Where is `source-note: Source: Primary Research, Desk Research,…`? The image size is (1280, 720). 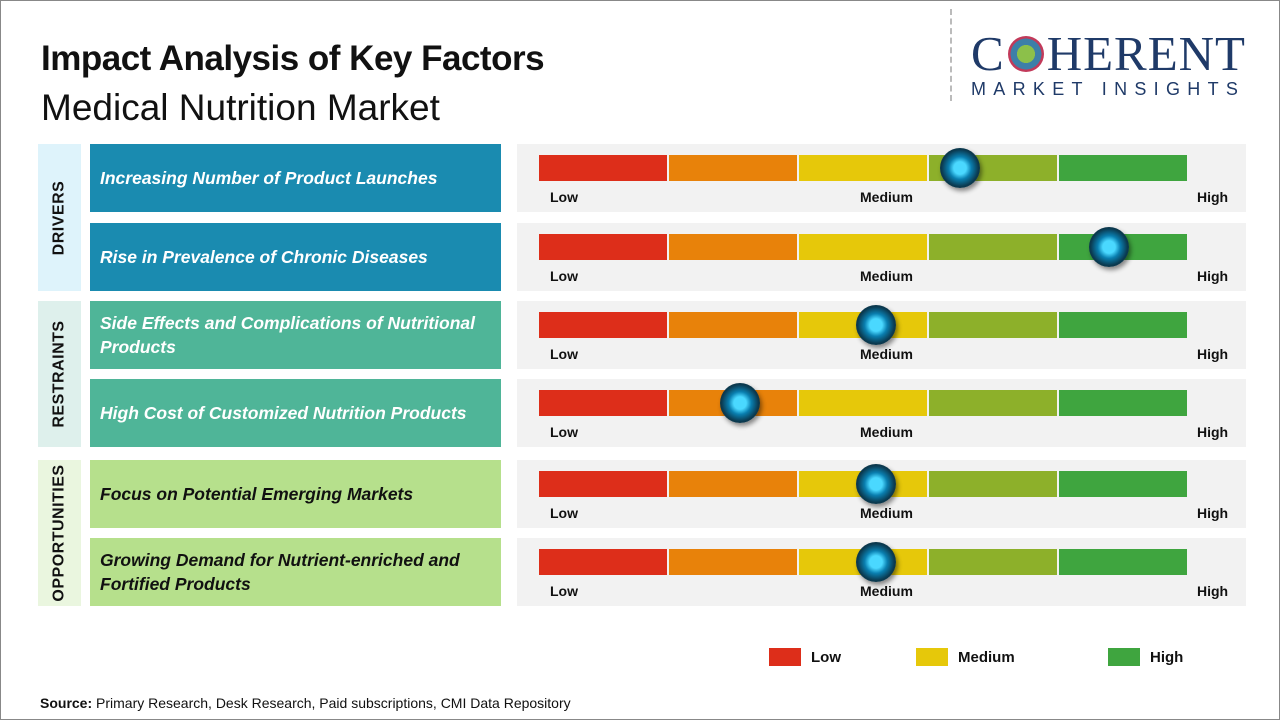 source-note: Source: Primary Research, Desk Research,… is located at coordinates (305, 703).